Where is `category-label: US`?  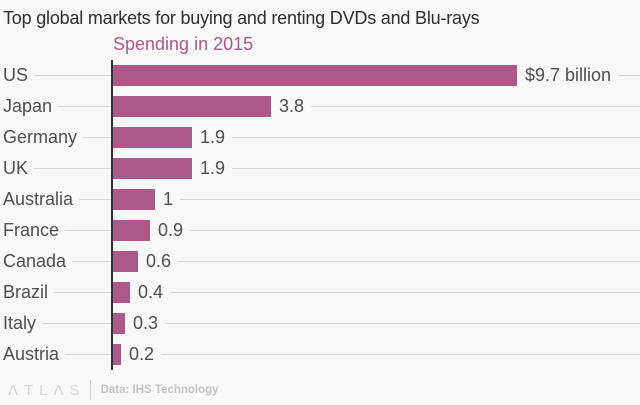 category-label: US is located at coordinates (16, 75).